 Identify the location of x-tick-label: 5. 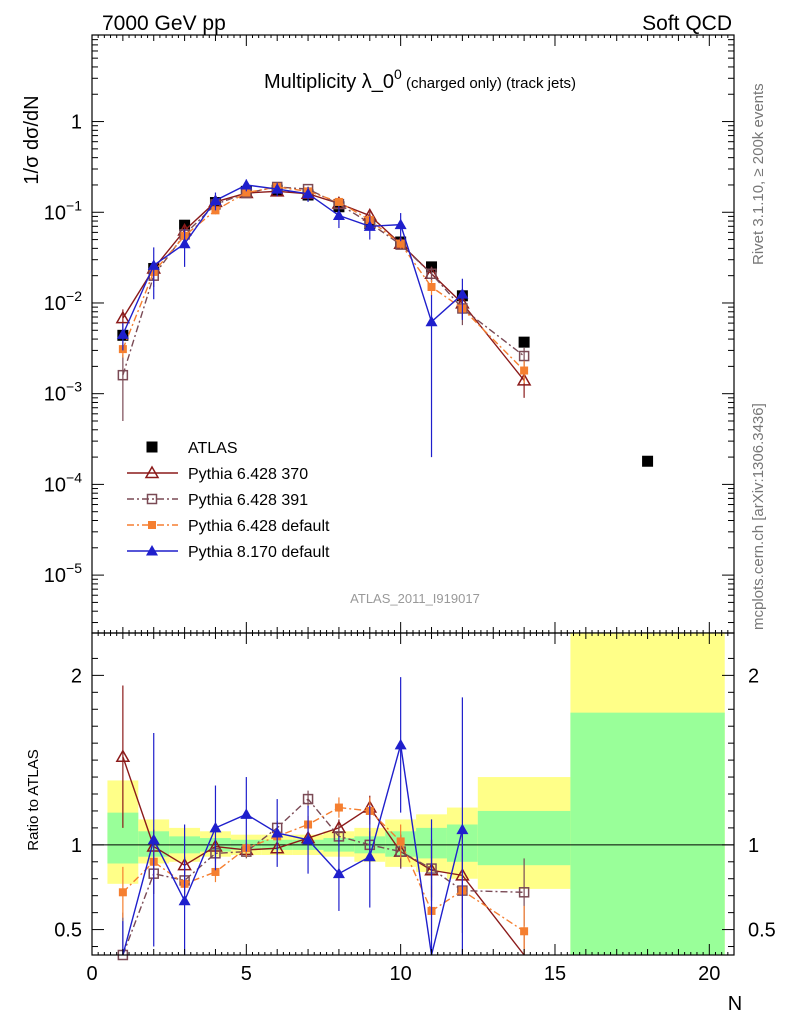
(246, 974).